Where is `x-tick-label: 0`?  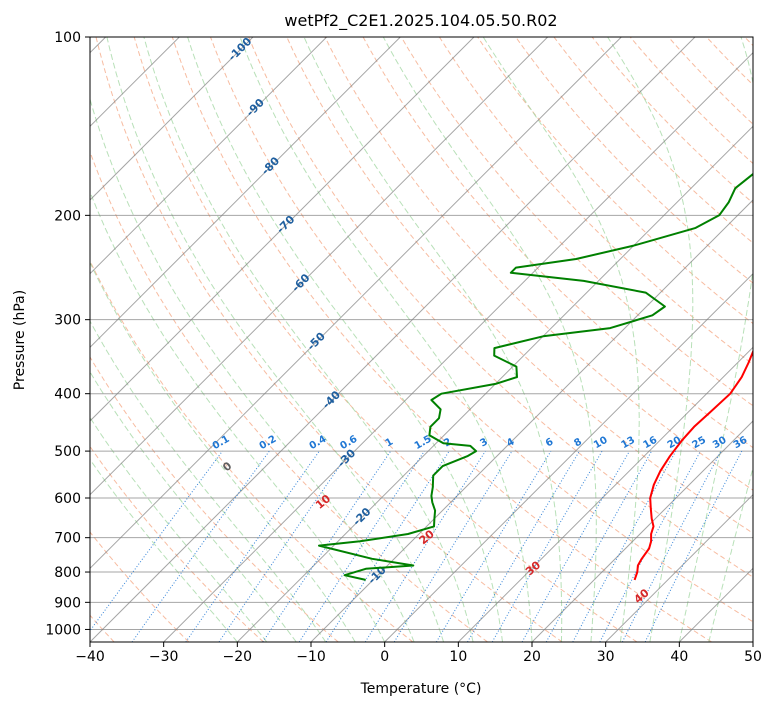
x-tick-label: 0 is located at coordinates (384, 657).